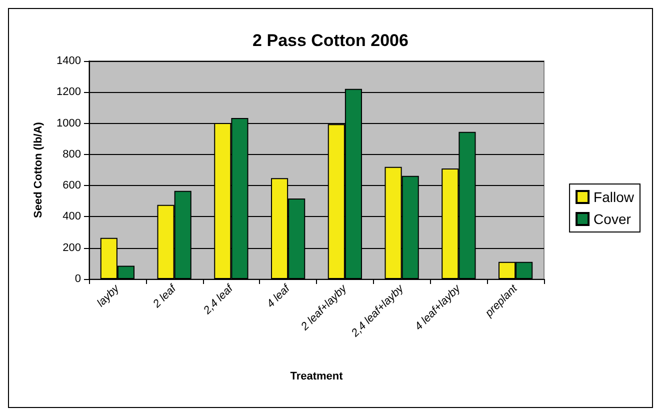  Describe the element at coordinates (317, 376) in the screenshot. I see `x-axis-title: Treatment` at that location.